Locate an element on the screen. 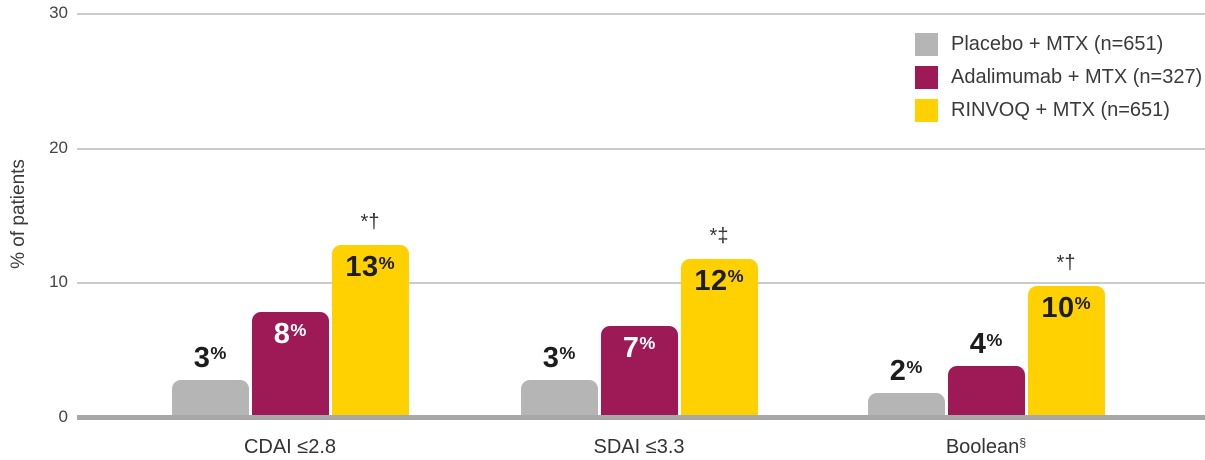  y-tick-label-30: 30 is located at coordinates (58, 12).